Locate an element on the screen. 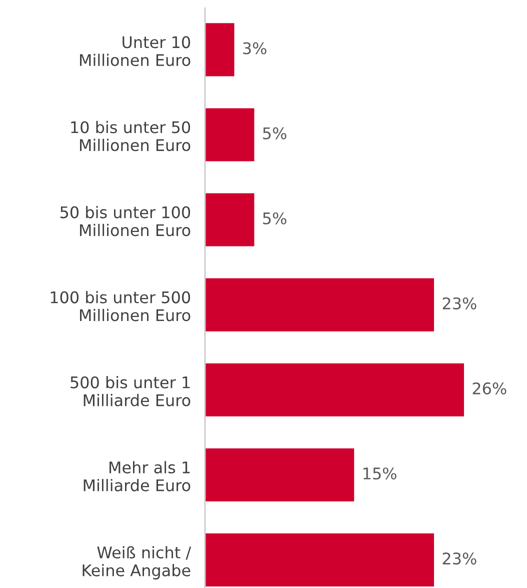 This screenshot has height=588, width=527. data-label: 15% is located at coordinates (380, 473).